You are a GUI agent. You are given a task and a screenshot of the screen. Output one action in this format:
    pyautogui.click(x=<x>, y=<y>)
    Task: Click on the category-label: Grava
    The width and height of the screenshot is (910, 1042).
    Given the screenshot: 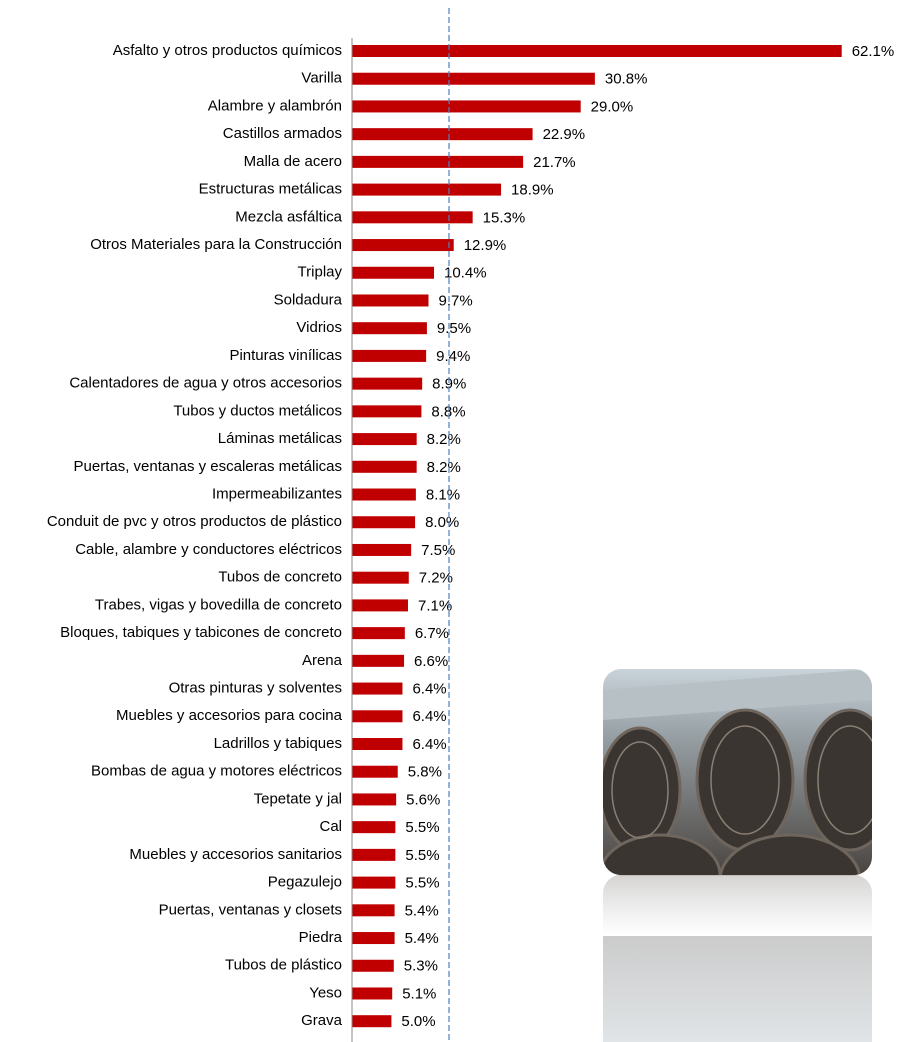 What is the action you would take?
    pyautogui.click(x=322, y=1020)
    